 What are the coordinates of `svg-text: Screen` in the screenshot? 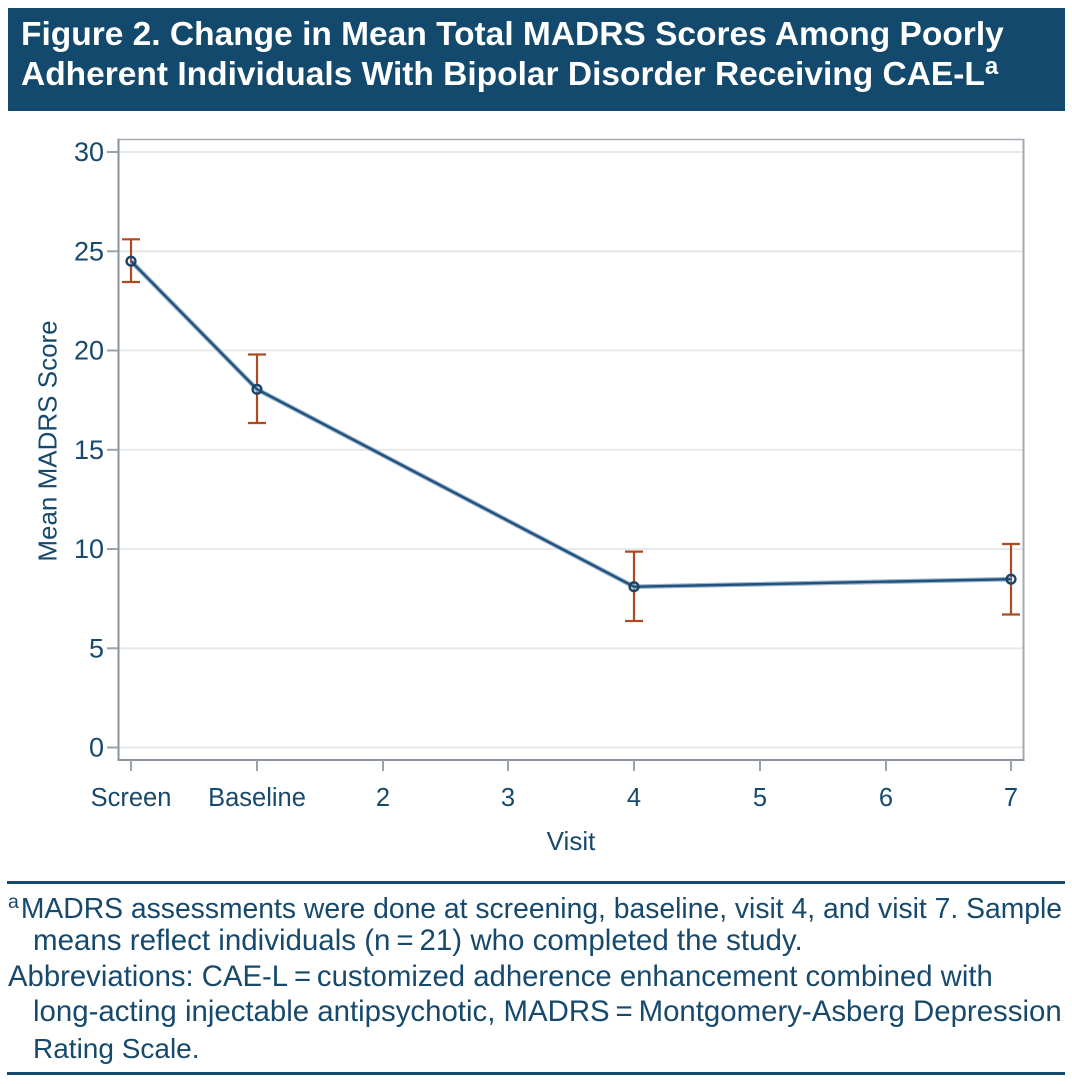 It's located at (131, 798).